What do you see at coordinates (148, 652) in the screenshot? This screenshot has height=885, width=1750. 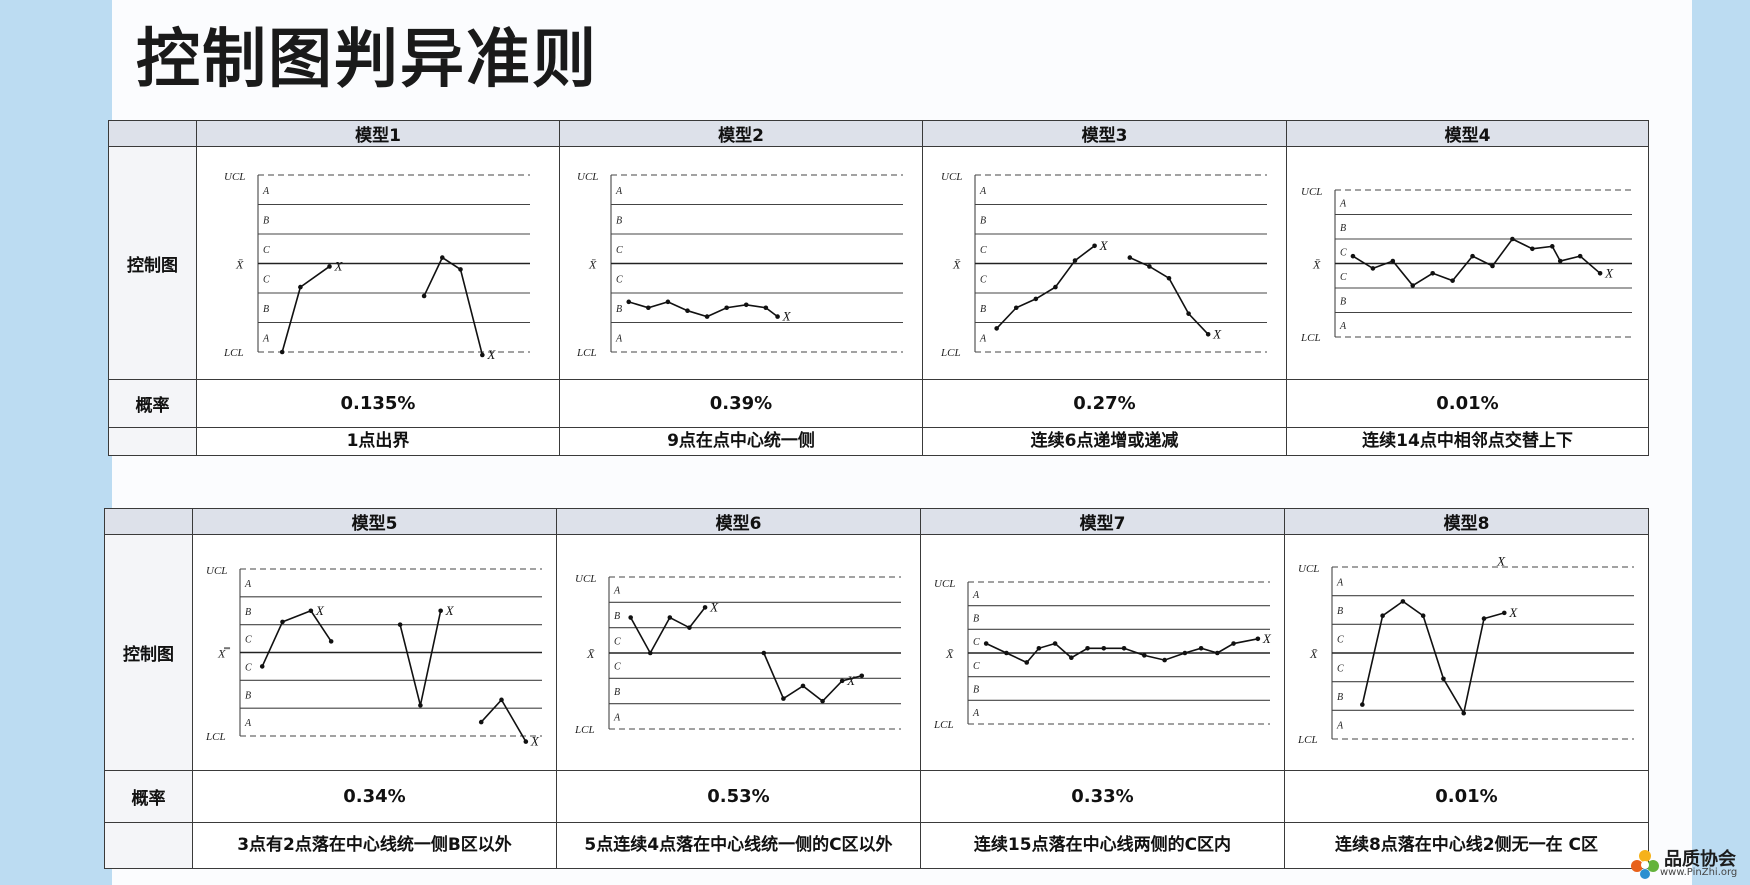 I see `row-label-chart: 控制图` at bounding box center [148, 652].